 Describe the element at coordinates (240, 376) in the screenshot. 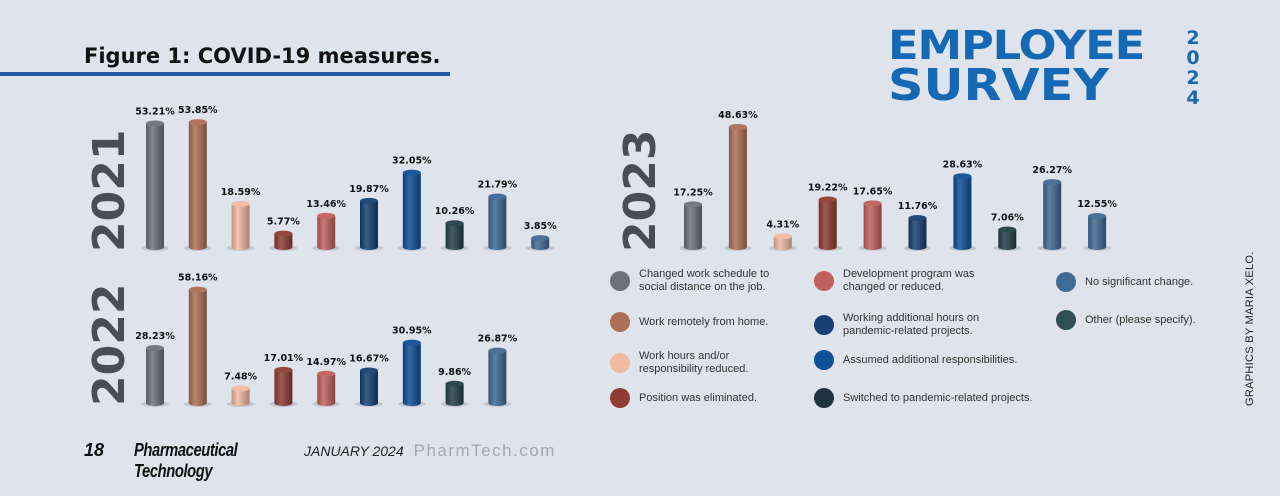

I see `data-label: 7.48%` at that location.